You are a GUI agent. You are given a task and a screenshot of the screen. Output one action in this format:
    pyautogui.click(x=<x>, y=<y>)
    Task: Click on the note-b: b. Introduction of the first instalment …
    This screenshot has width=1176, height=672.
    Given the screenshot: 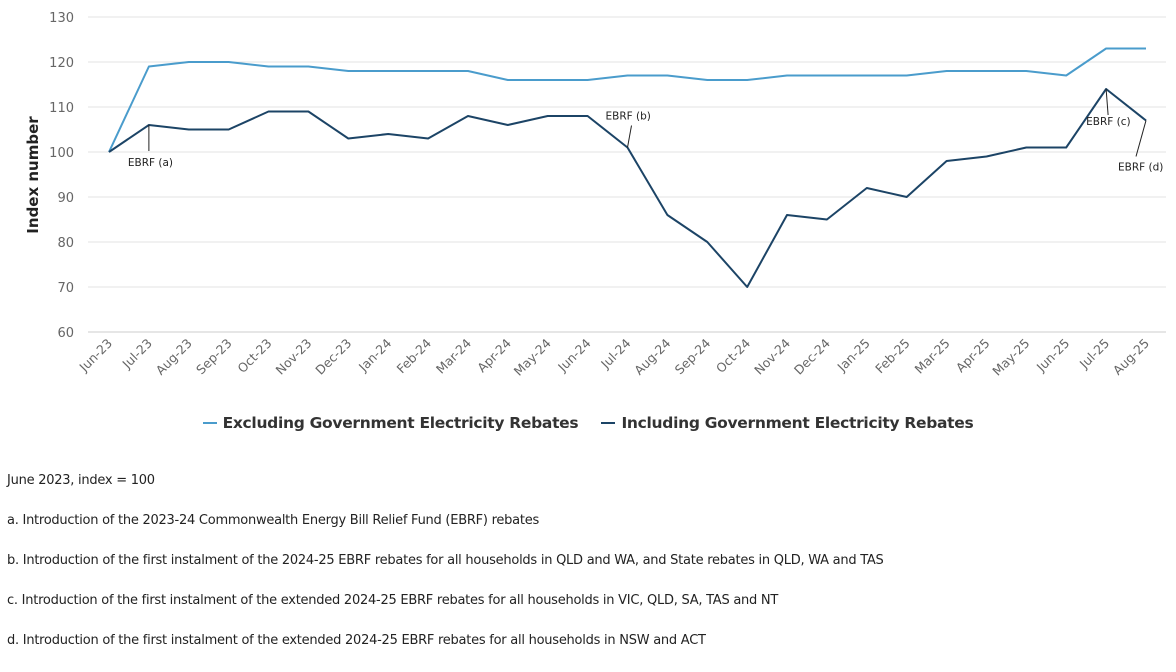 What is the action you would take?
    pyautogui.click(x=445, y=572)
    